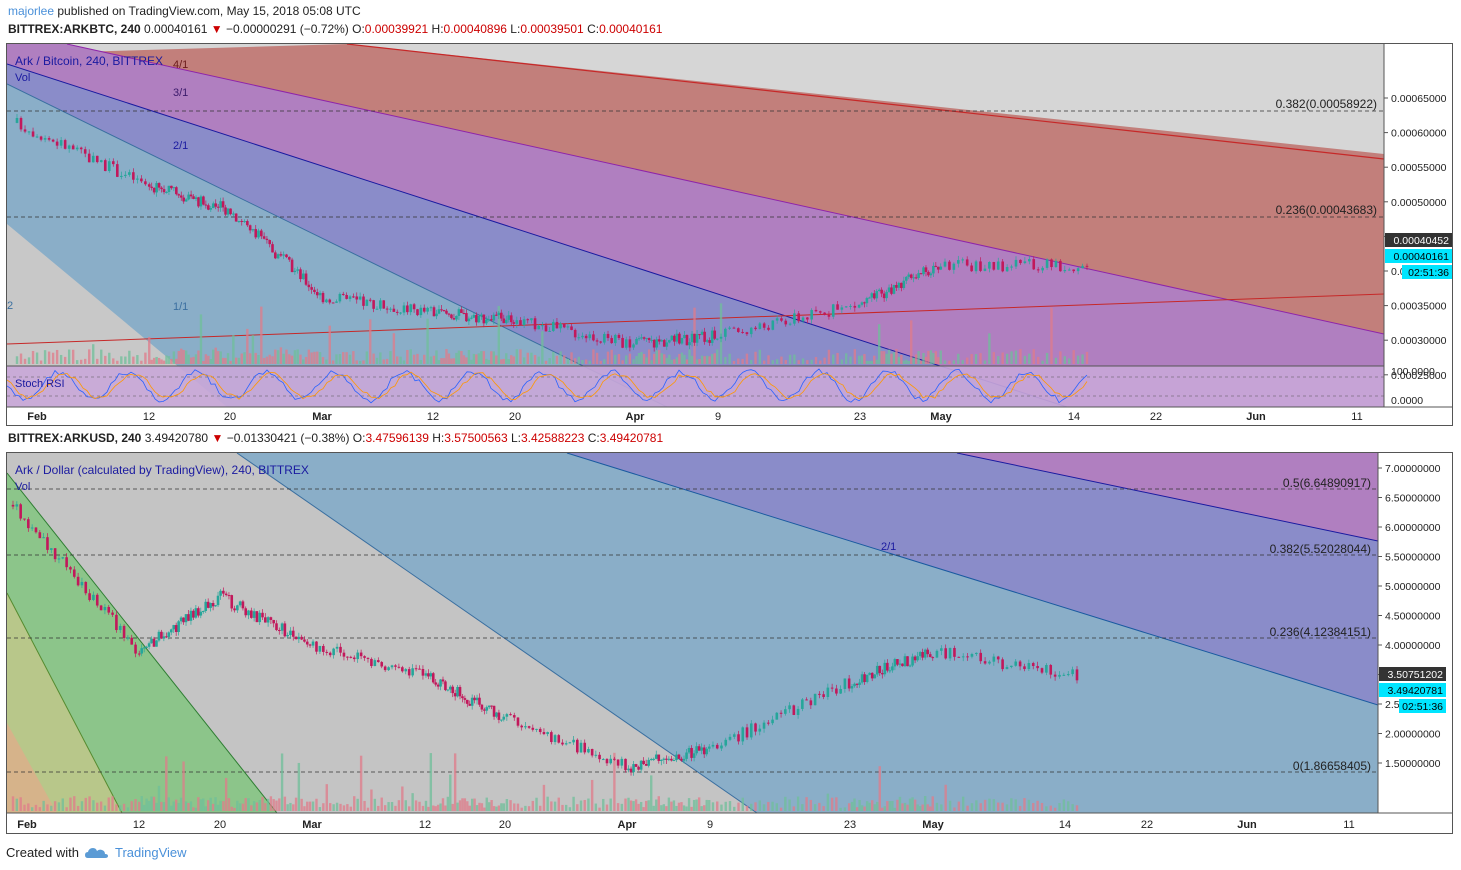  Describe the element at coordinates (150, 852) in the screenshot. I see `tradingview-brand-link: TradingView` at that location.